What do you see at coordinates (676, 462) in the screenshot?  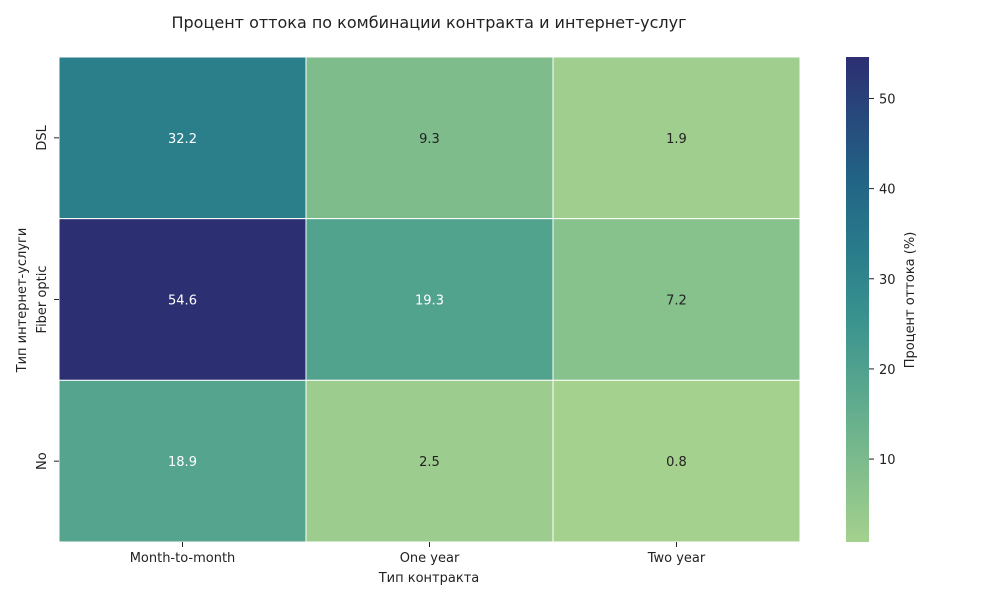 I see `heatmap-cell-value: 0.8` at bounding box center [676, 462].